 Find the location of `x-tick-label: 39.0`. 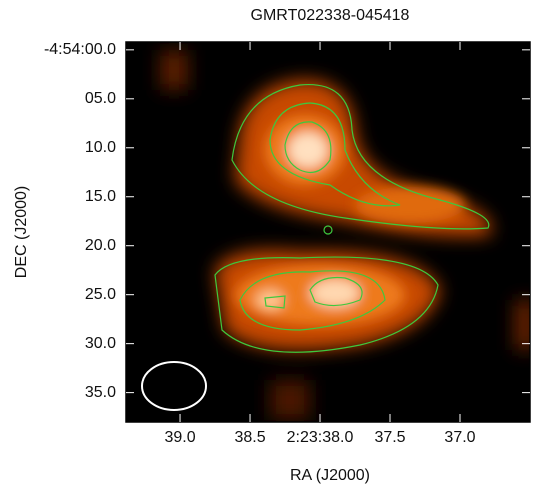

x-tick-label: 39.0 is located at coordinates (179, 437).